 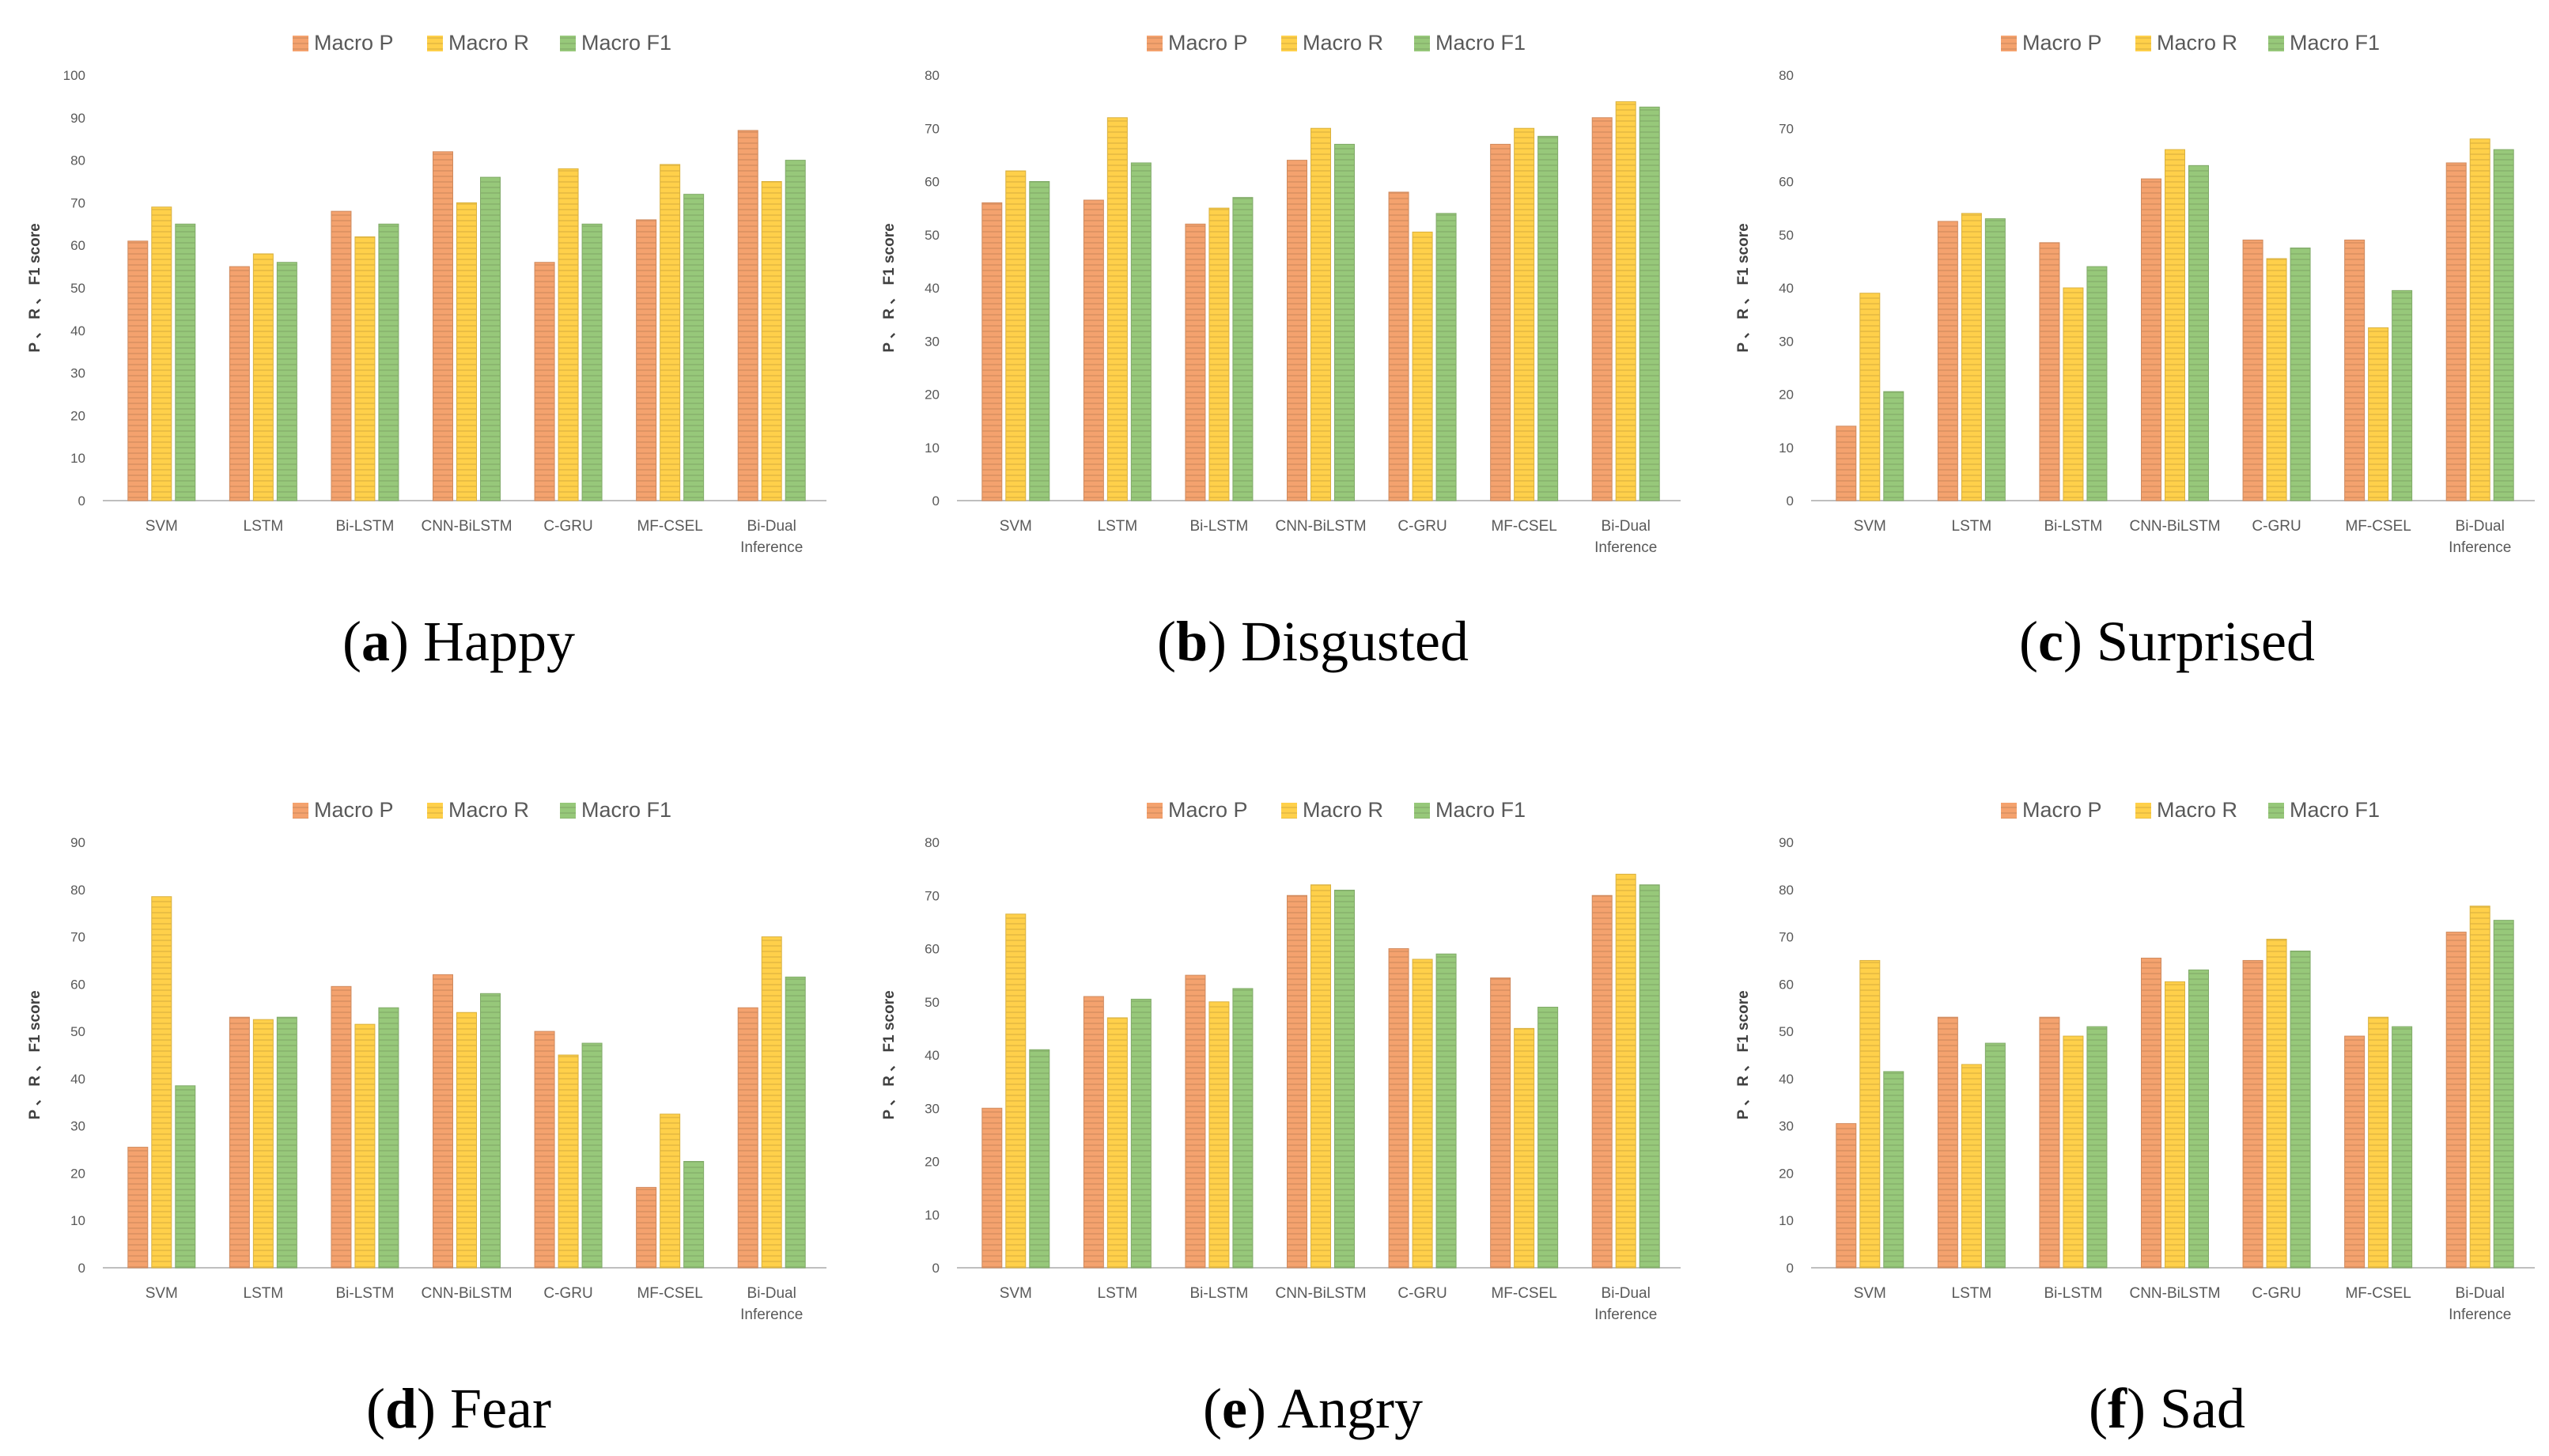 I want to click on panel-caption: (b) Disgusted, so click(x=1312, y=641).